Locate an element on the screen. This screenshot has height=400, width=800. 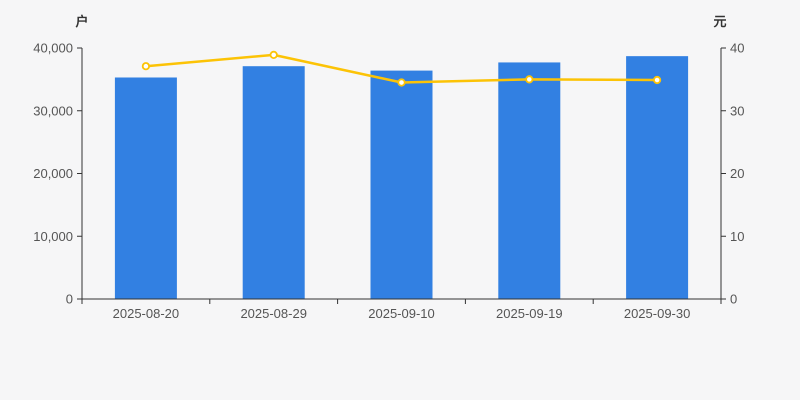
right-axis-tick-label: 30 is located at coordinates (737, 110).